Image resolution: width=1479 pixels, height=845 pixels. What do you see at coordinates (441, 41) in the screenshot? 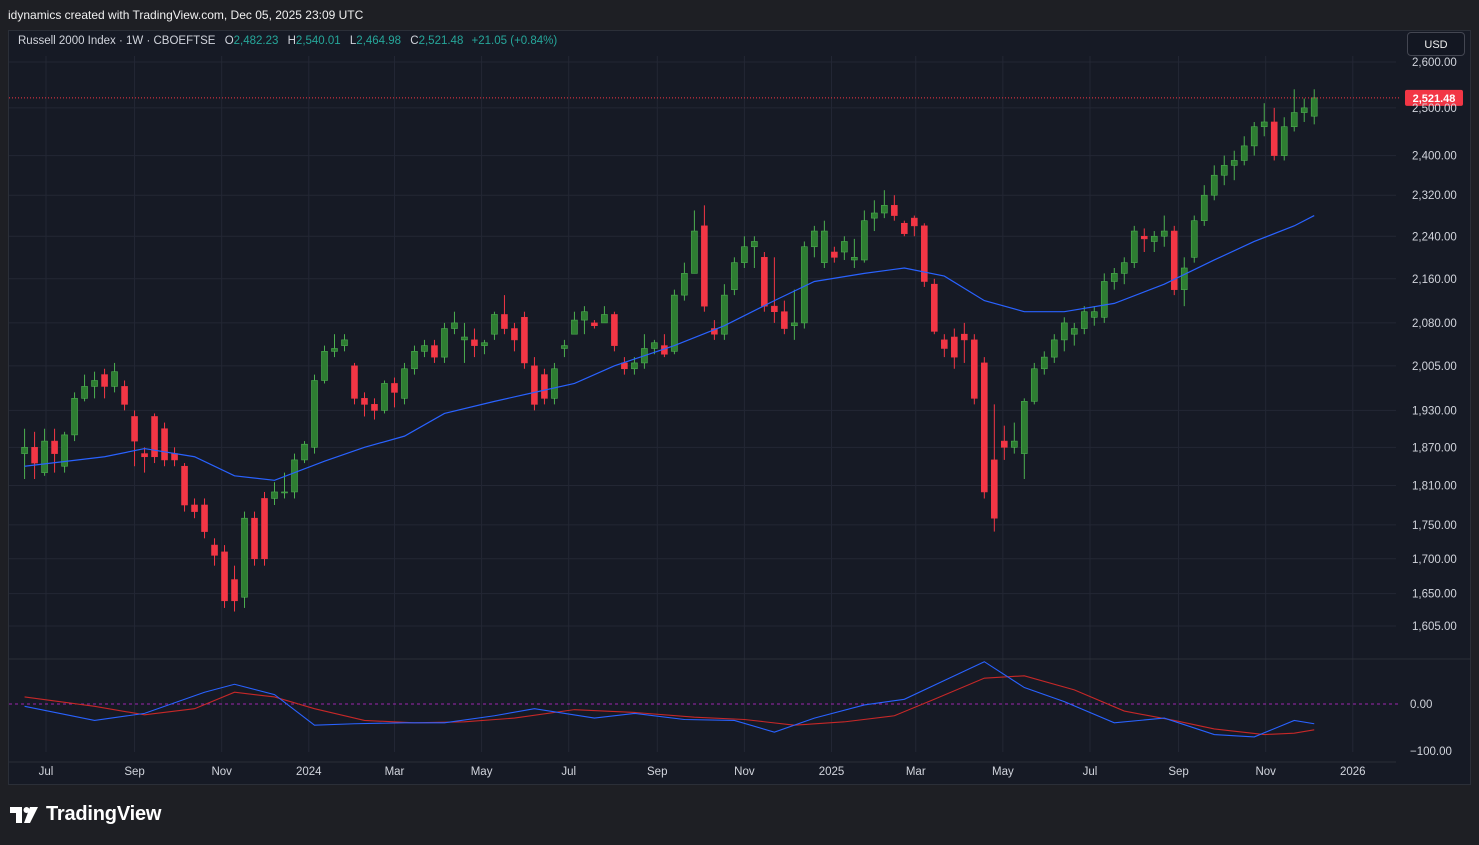
I see `legend-close-value: 2,521.48` at bounding box center [441, 41].